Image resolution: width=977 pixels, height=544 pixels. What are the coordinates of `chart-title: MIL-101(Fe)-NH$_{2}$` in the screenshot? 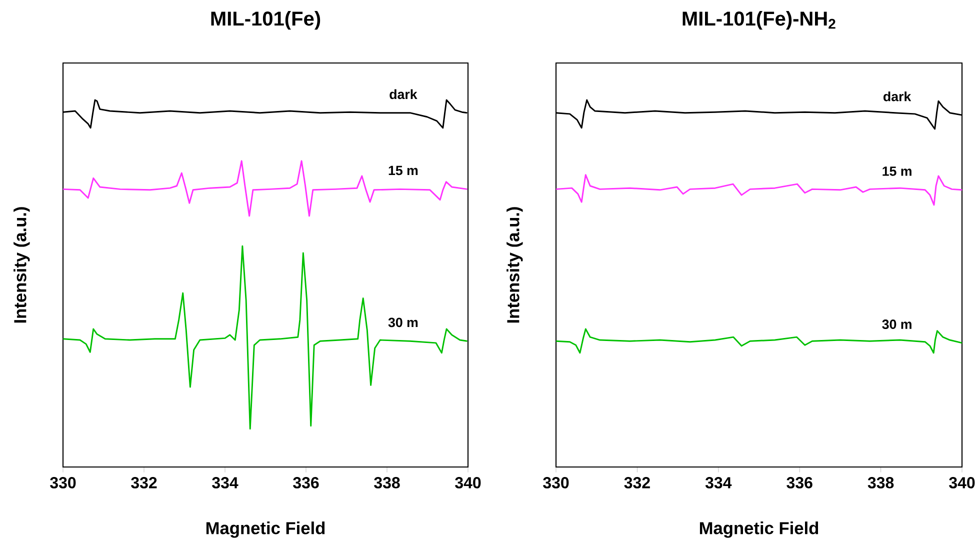 It's located at (759, 20).